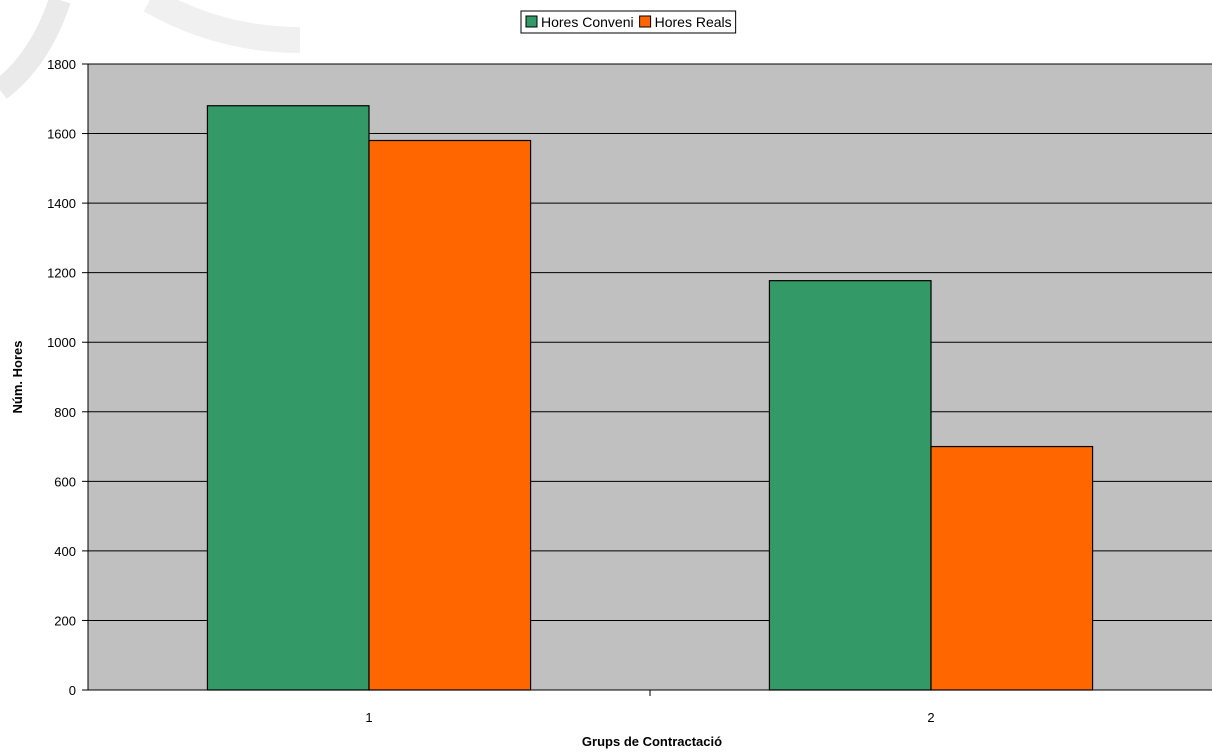  What do you see at coordinates (65, 620) in the screenshot?
I see `y-tick-label: 200` at bounding box center [65, 620].